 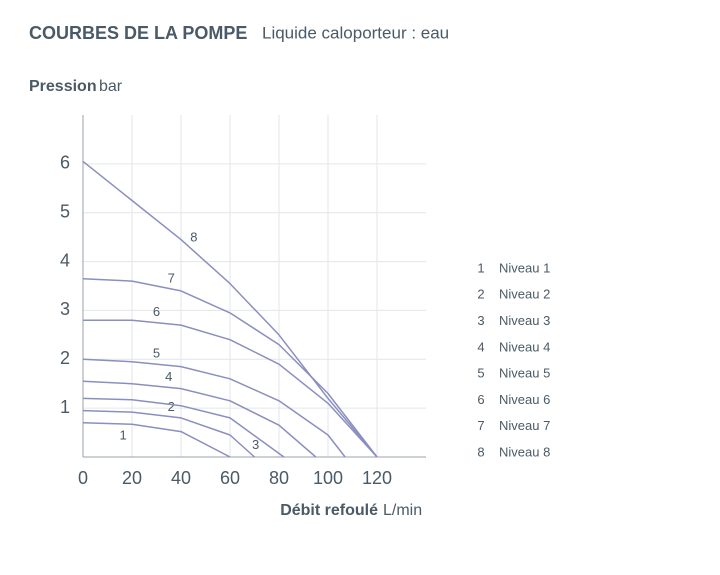 I want to click on y-tick-label: 5, so click(x=65, y=211).